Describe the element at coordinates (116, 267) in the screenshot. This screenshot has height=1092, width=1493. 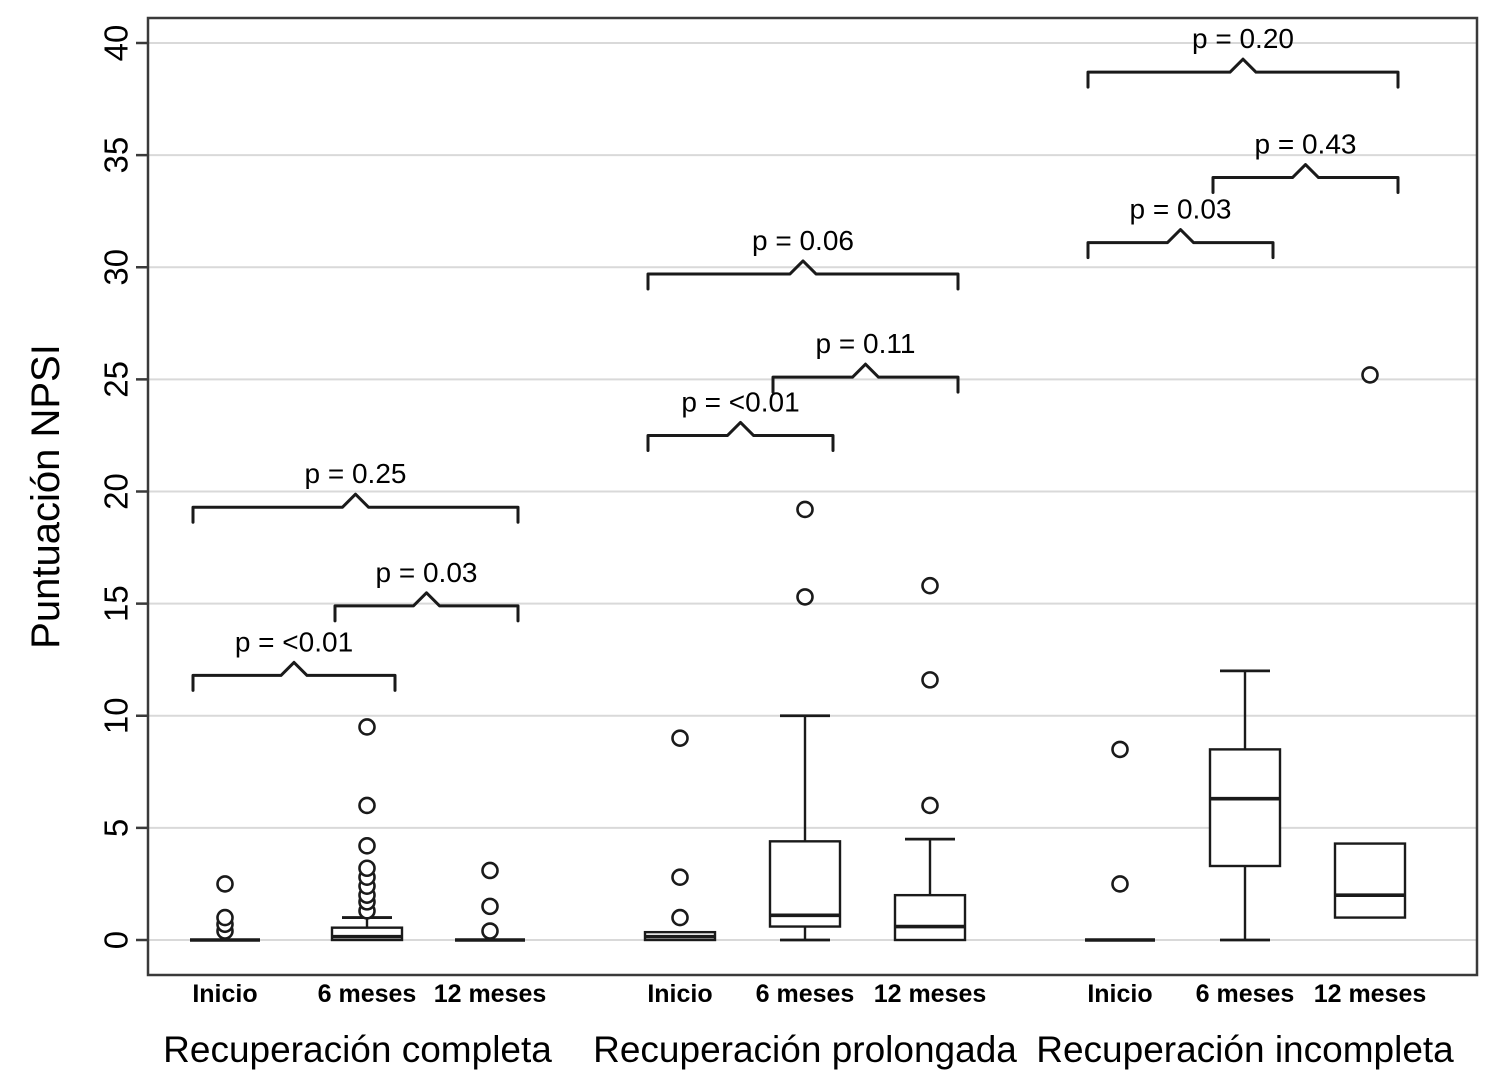
I see `y-tick-label: 30` at that location.